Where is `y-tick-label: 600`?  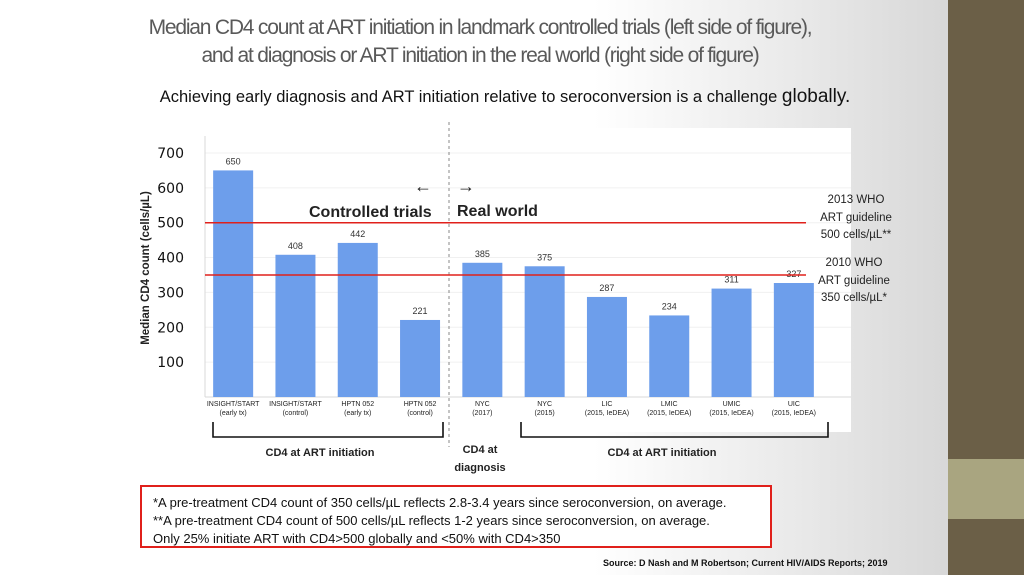 y-tick-label: 600 is located at coordinates (170, 189).